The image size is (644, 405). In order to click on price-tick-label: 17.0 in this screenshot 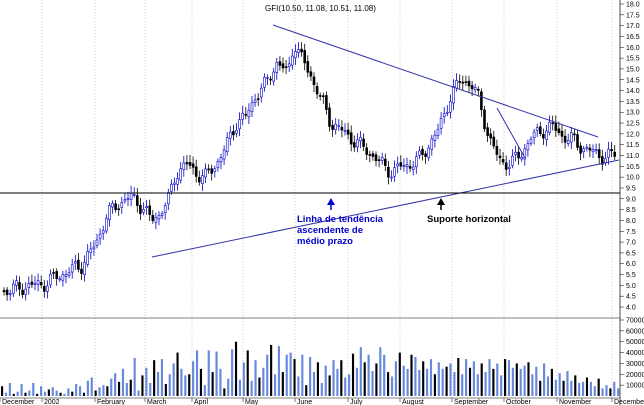, I will do `click(633, 26)`.